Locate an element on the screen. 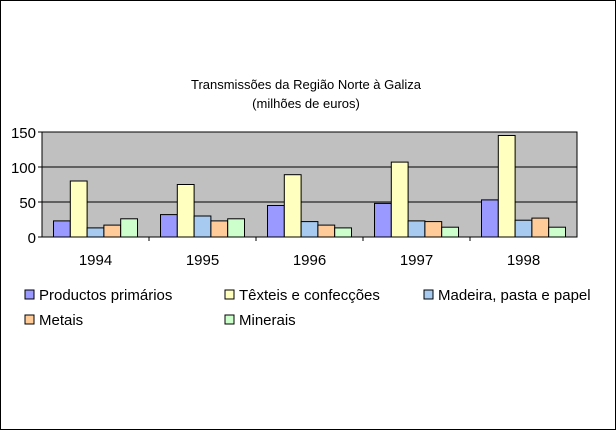 Image resolution: width=616 pixels, height=431 pixels. legend-label-1: Têxteis e confecções is located at coordinates (309, 295).